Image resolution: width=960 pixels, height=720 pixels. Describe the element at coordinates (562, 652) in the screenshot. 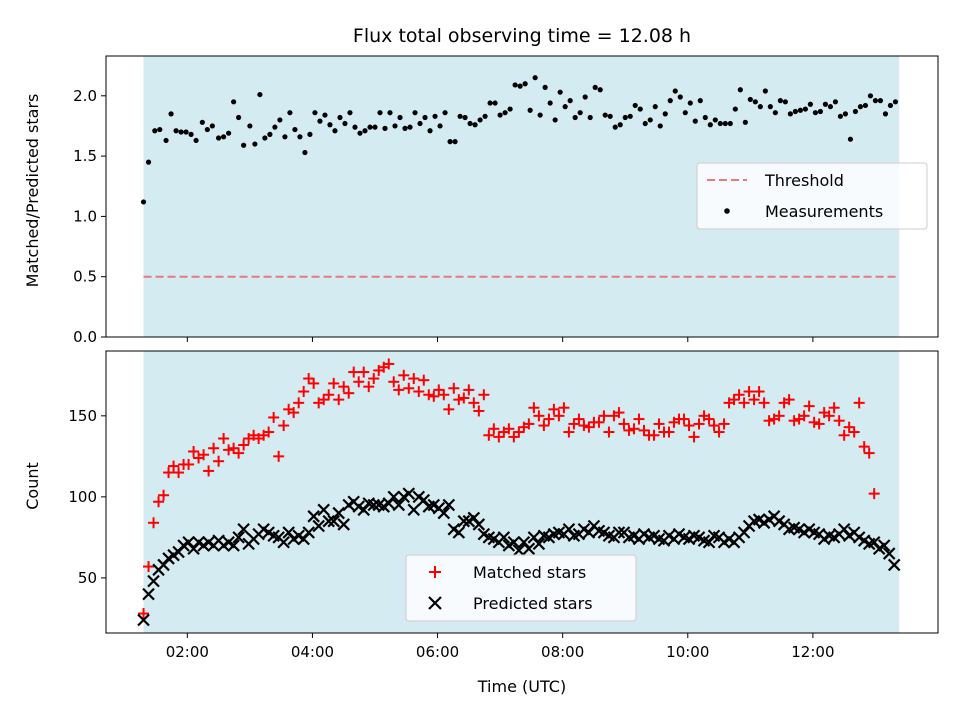

I see `x-tick-label: 08:00` at that location.